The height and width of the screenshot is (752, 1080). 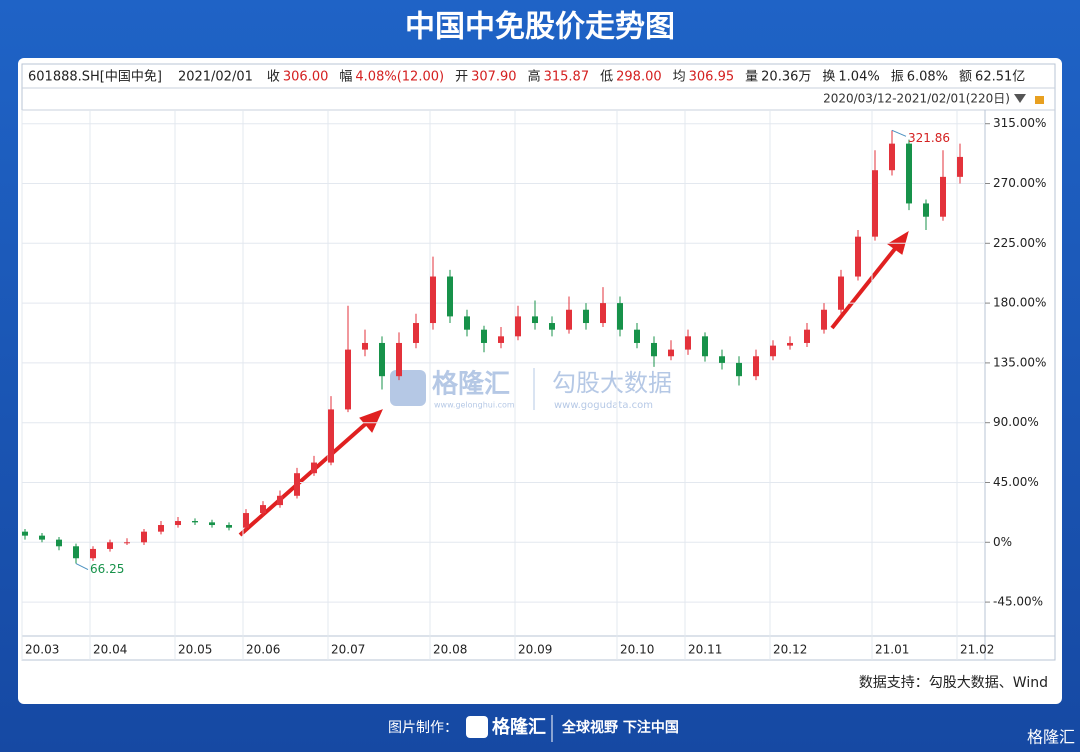 I want to click on annotation: 66.25, so click(x=107, y=569).